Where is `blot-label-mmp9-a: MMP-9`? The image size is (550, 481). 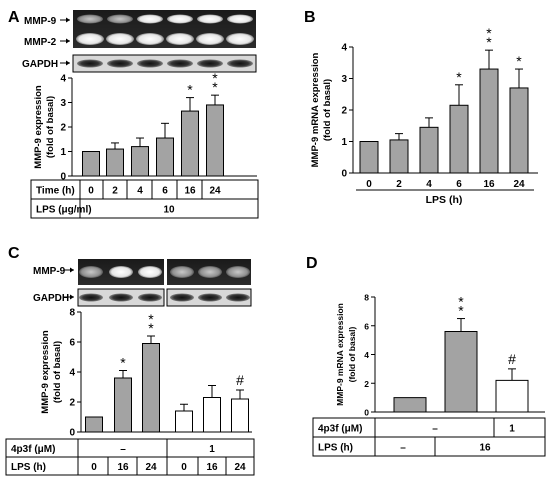 blot-label-mmp9-a: MMP-9 is located at coordinates (40, 21).